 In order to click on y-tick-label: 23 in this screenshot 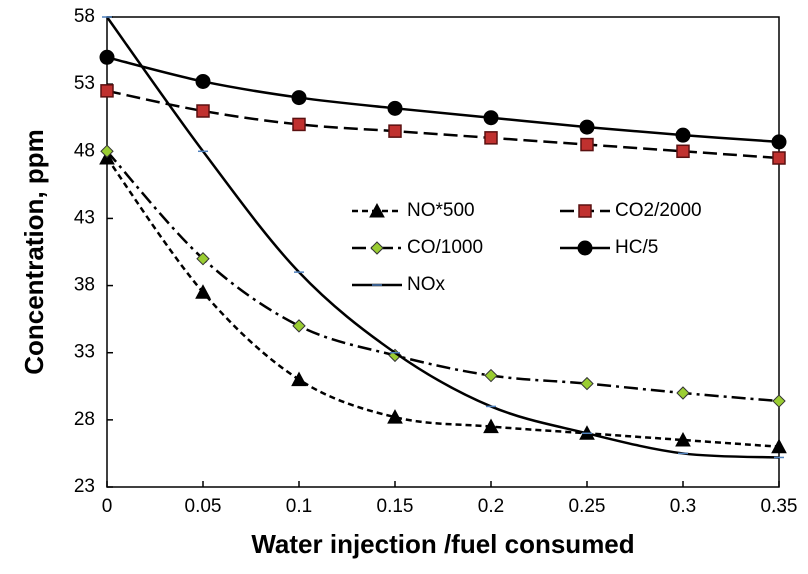, I will do `click(84, 486)`.